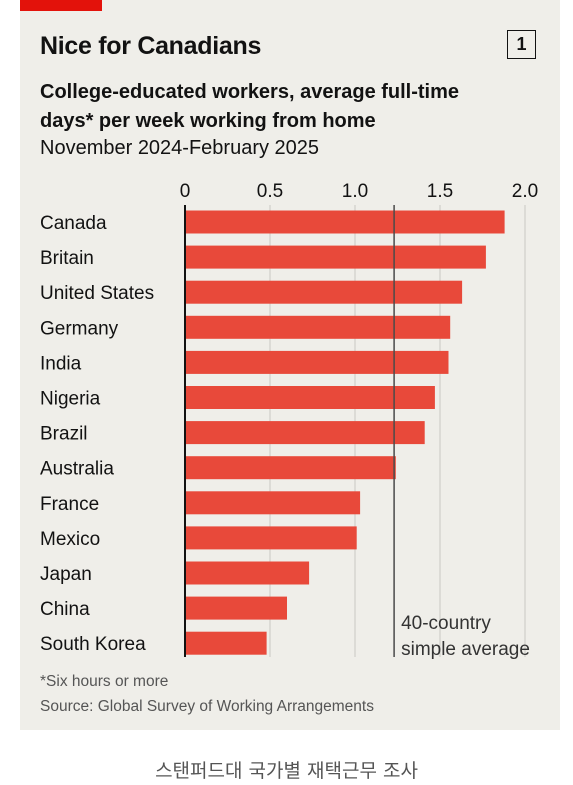 This screenshot has width=573, height=785. I want to click on category-label: Germany, so click(79, 328).